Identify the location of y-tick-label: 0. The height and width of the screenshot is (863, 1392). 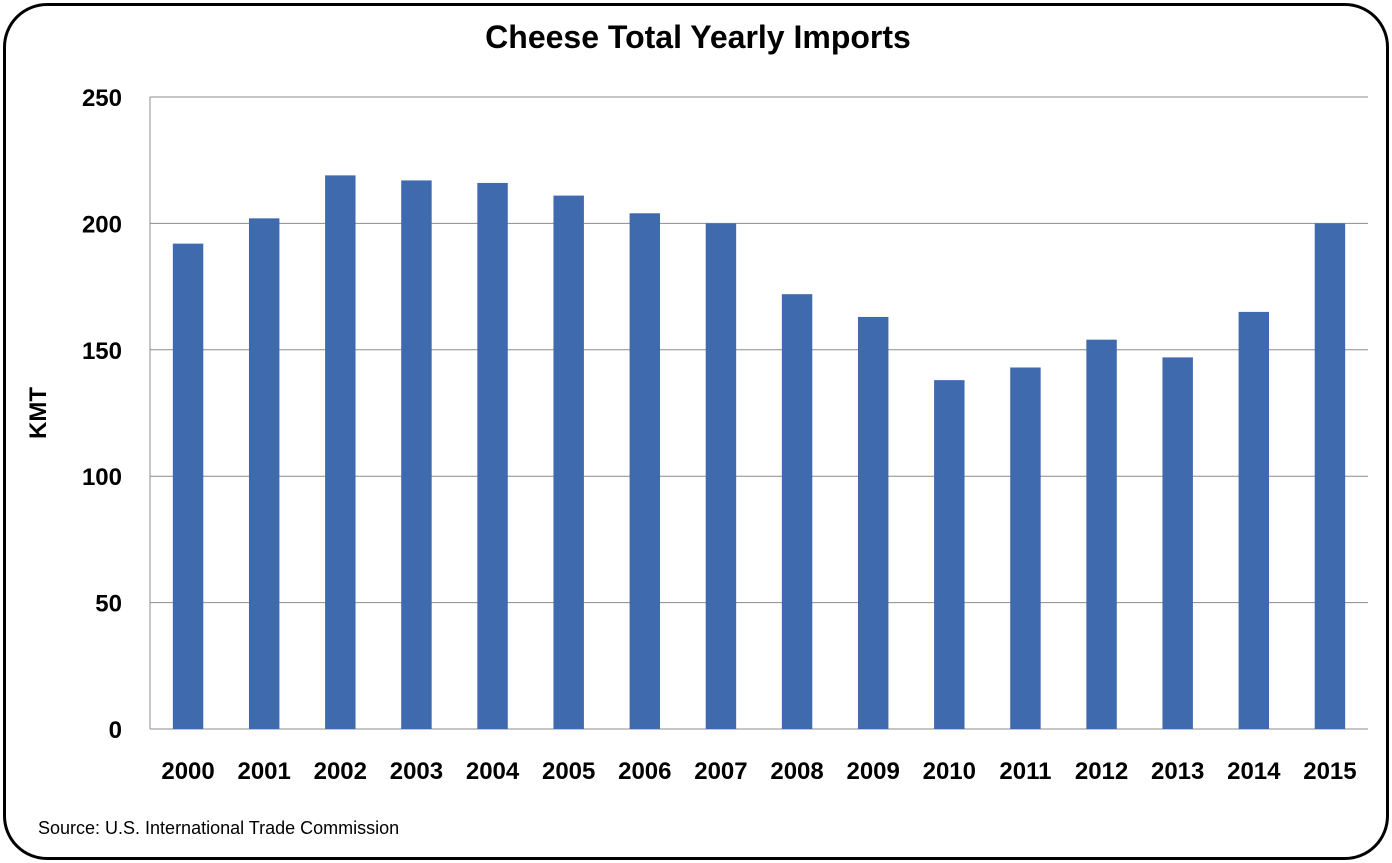
(115, 730).